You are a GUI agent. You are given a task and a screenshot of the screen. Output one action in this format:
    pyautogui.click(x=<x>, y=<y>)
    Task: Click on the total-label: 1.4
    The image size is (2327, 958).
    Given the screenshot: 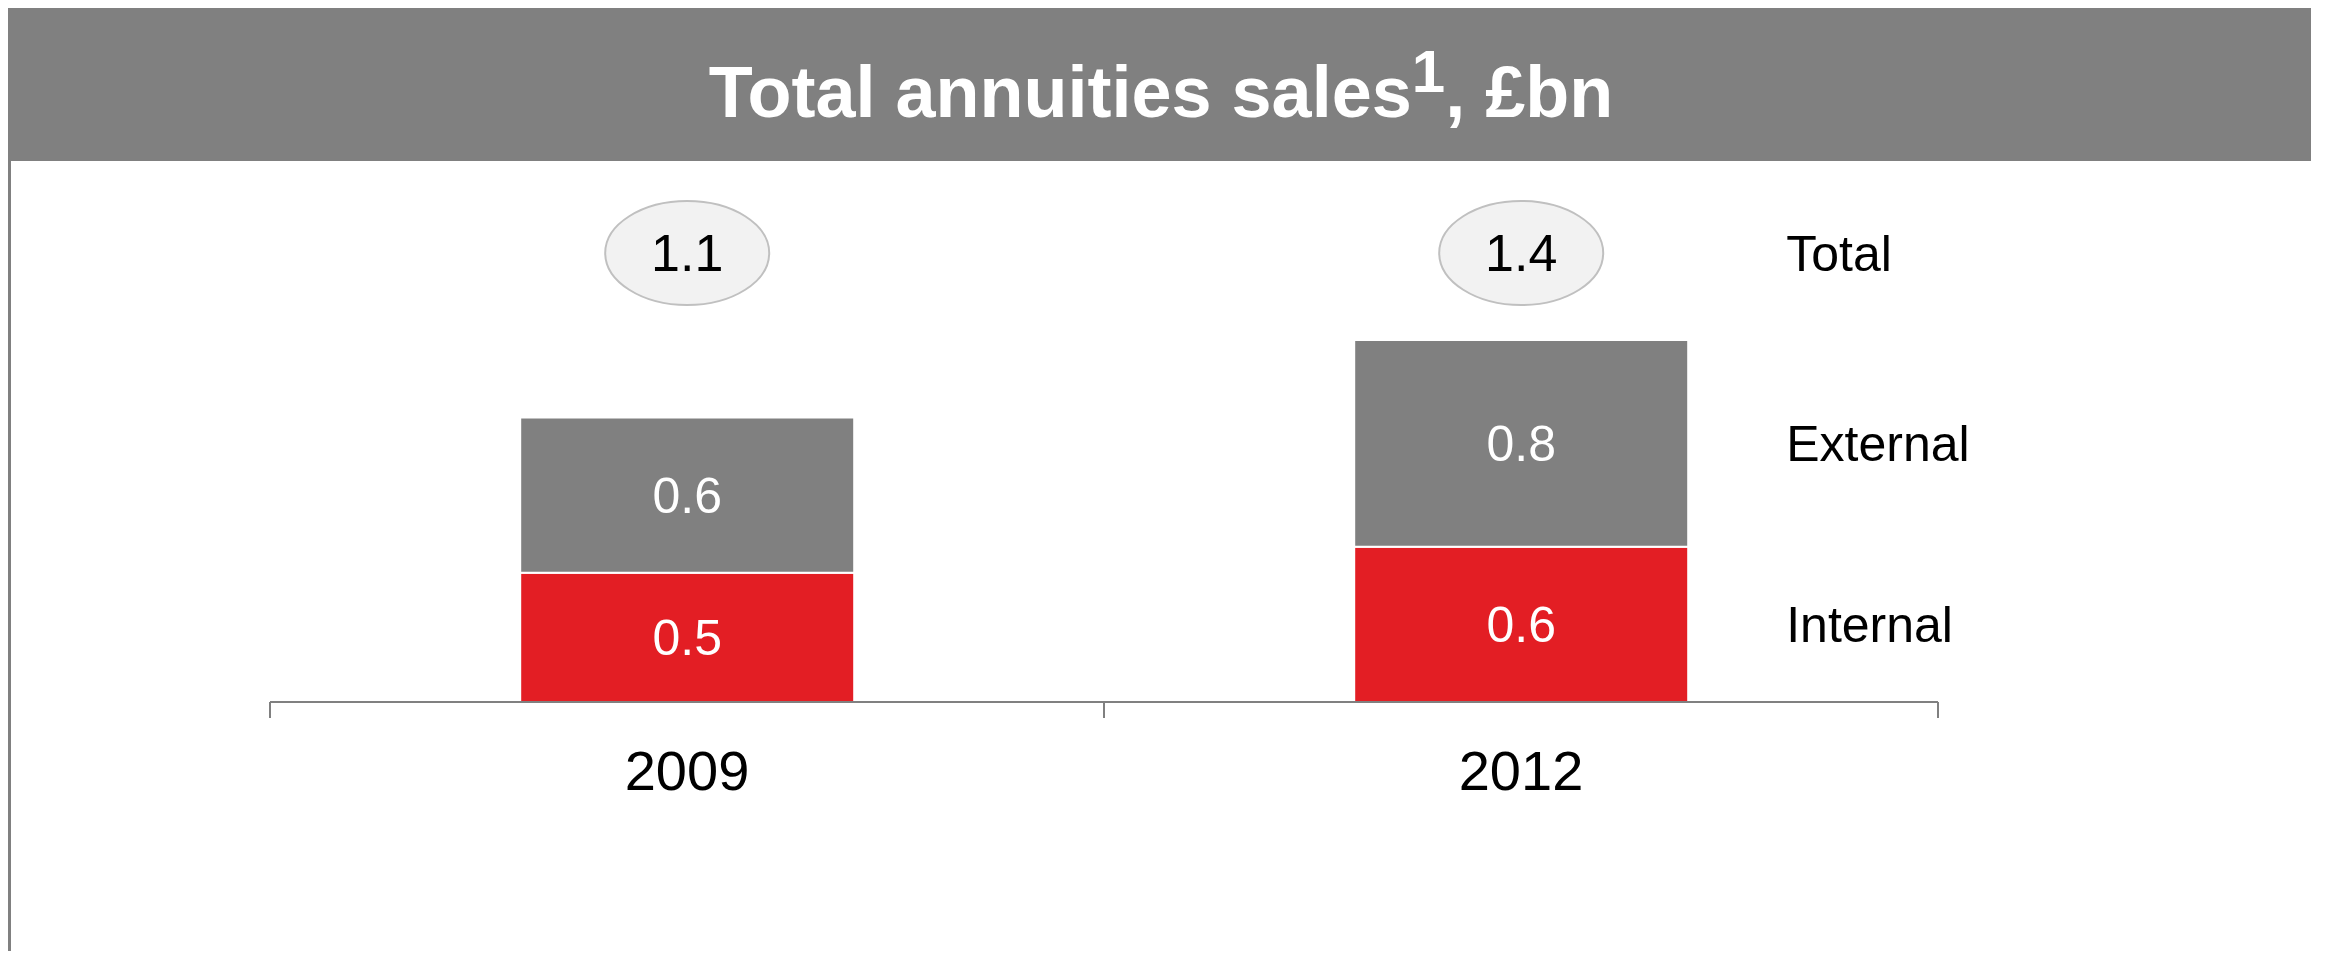 What is the action you would take?
    pyautogui.click(x=1521, y=253)
    